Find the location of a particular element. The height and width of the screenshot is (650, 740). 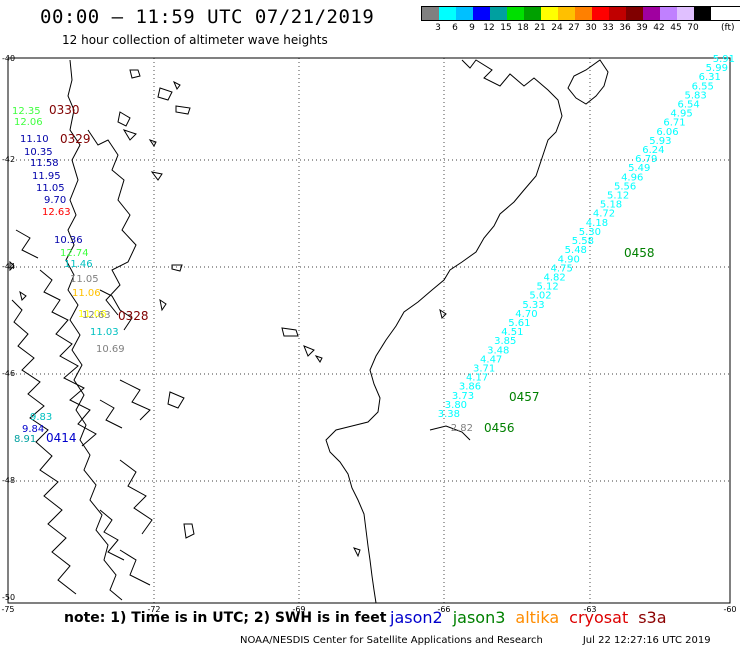

longitude-labels: -75 -72 -69 -66 -63 -60 is located at coordinates (368, 609).